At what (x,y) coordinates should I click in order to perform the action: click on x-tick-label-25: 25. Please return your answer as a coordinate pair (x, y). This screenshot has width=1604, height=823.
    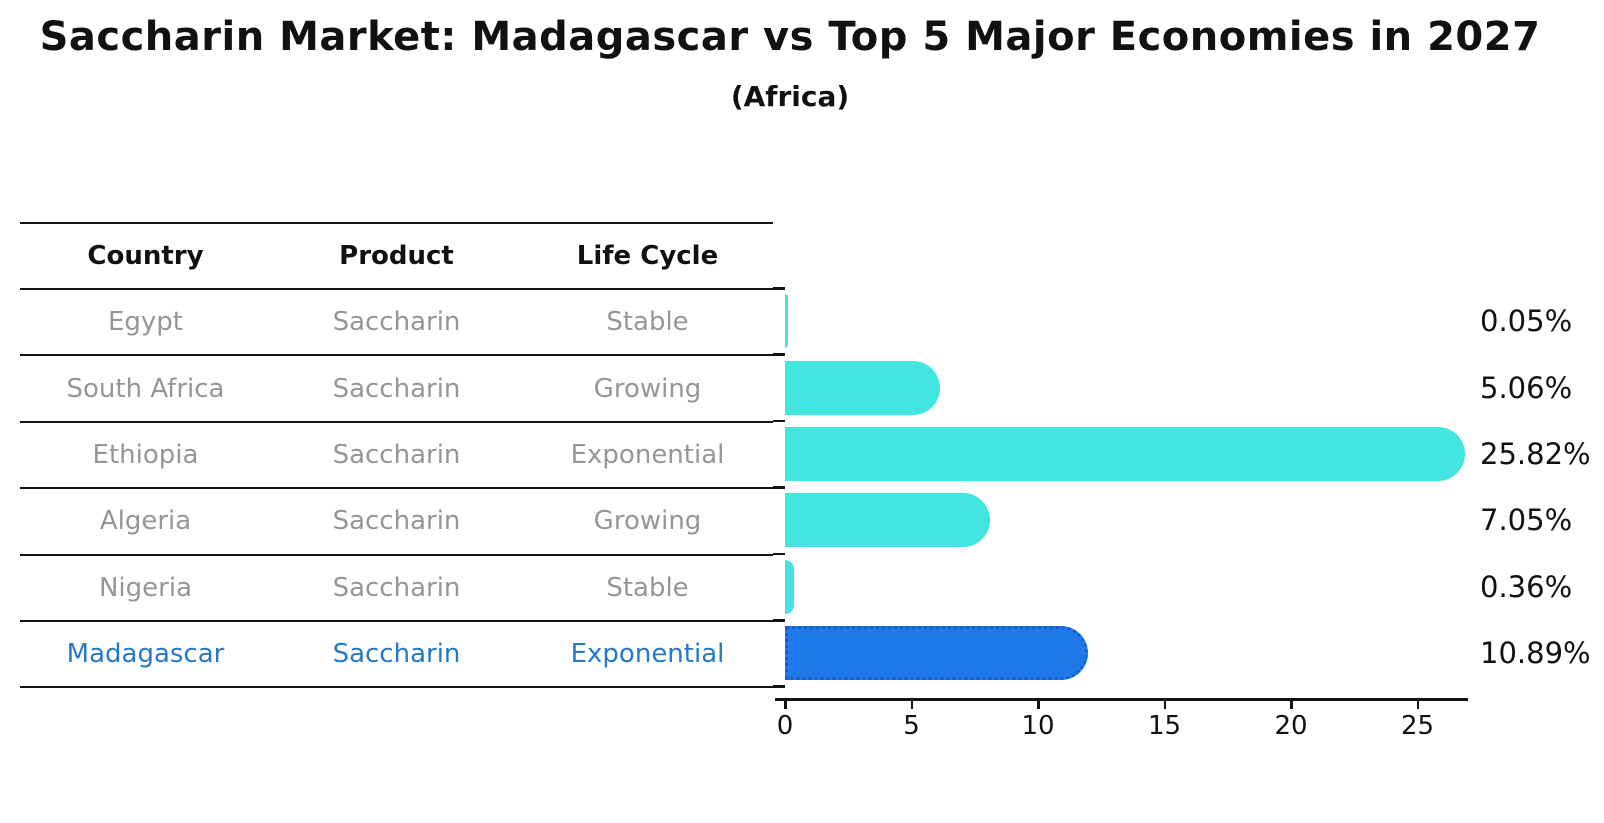
    Looking at the image, I should click on (1417, 726).